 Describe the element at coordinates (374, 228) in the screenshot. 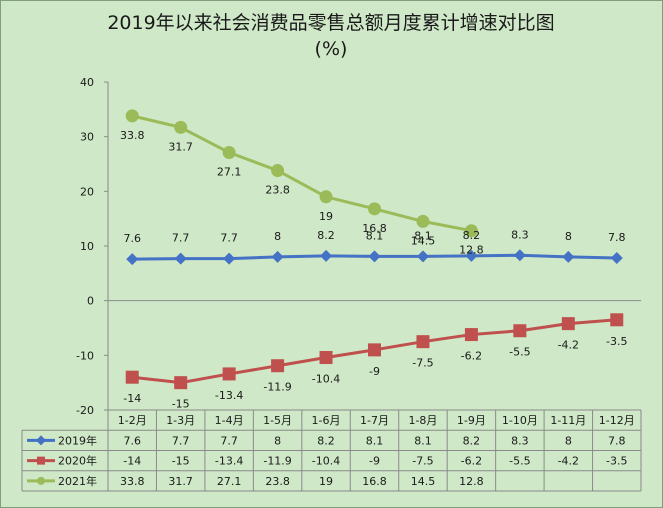

I see `data-label: 16.8` at that location.